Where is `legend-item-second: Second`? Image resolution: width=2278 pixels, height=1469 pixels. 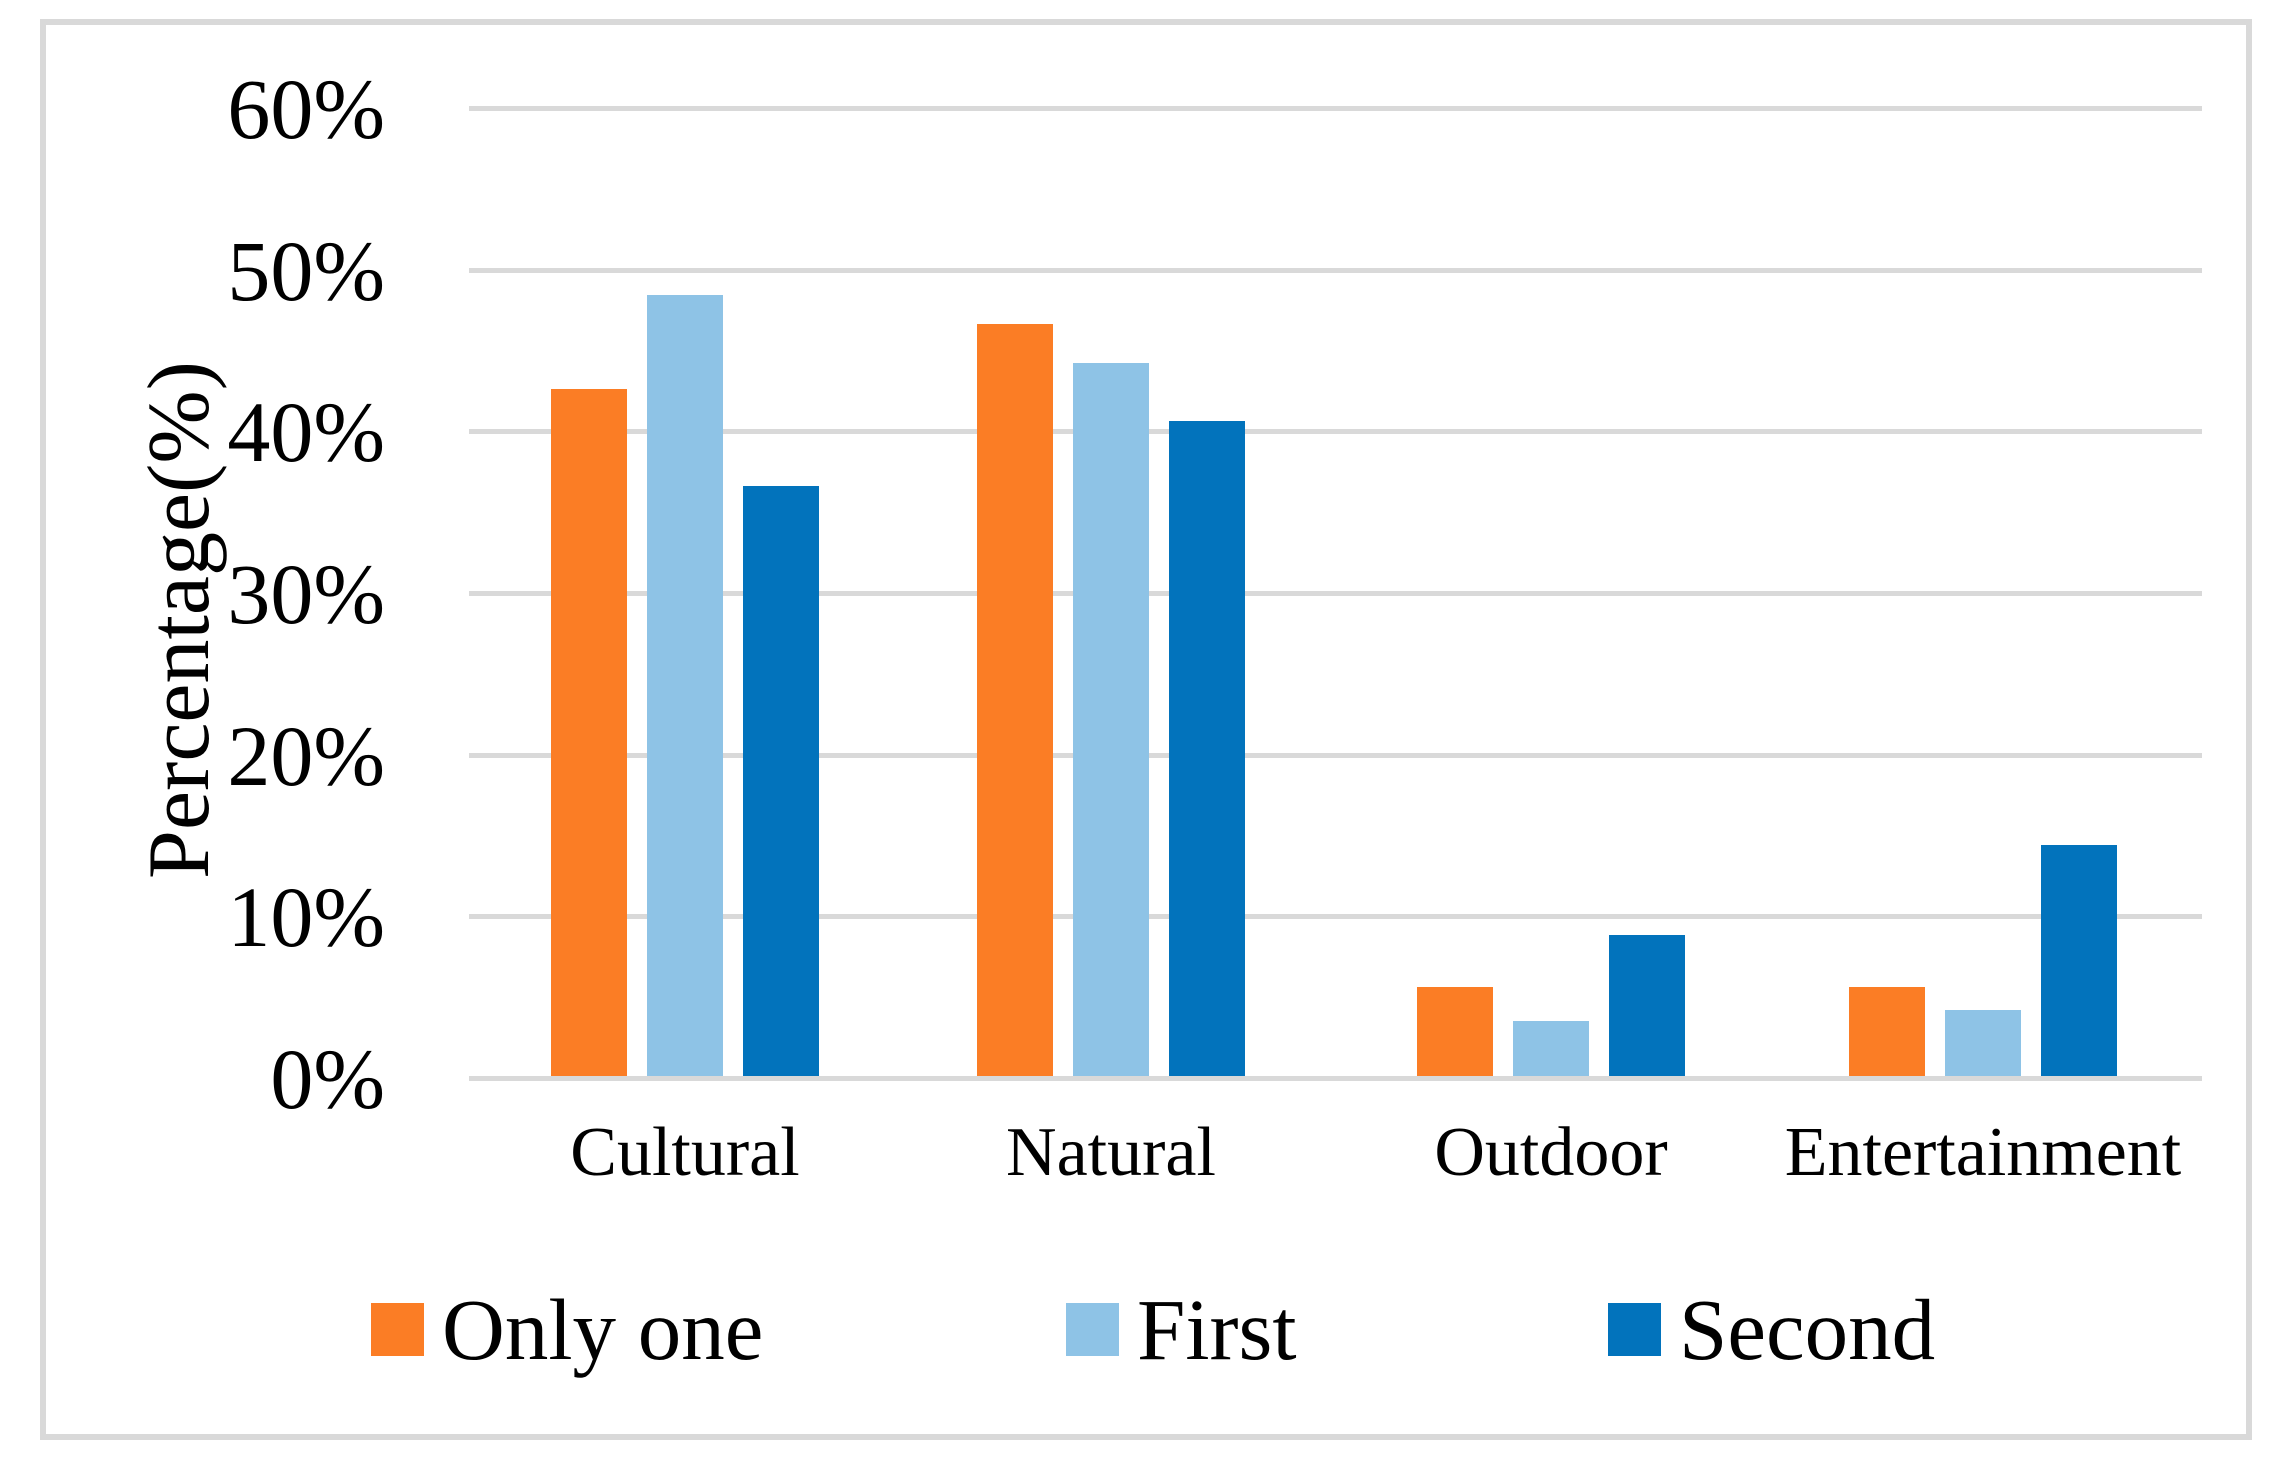
legend-item-second: Second is located at coordinates (1771, 1329).